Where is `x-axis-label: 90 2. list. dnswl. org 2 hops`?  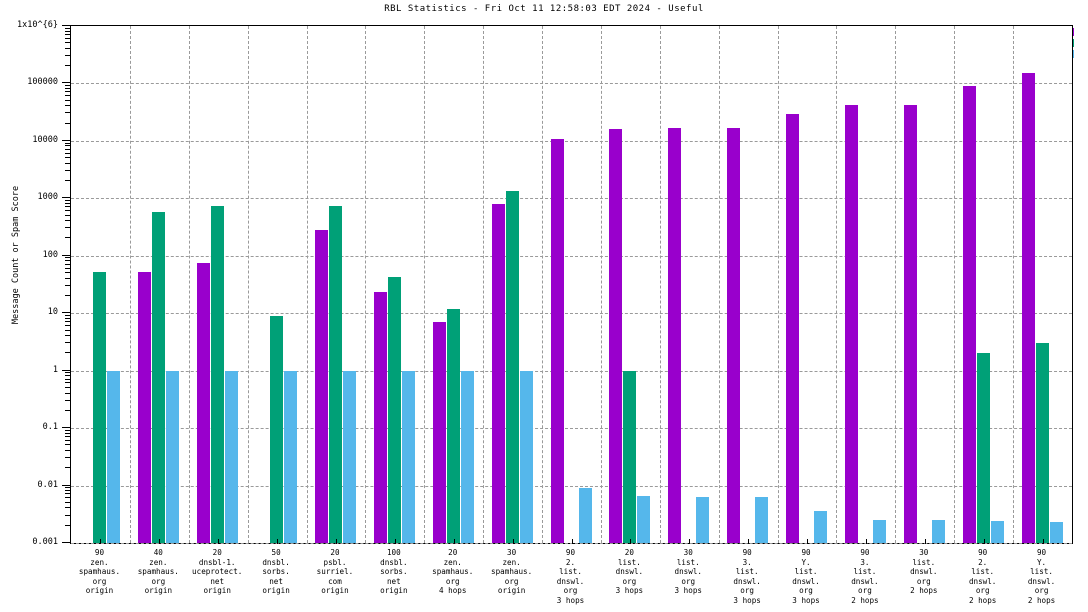
x-axis-label: 90 2. list. dnswl. org 2 hops is located at coordinates (982, 576).